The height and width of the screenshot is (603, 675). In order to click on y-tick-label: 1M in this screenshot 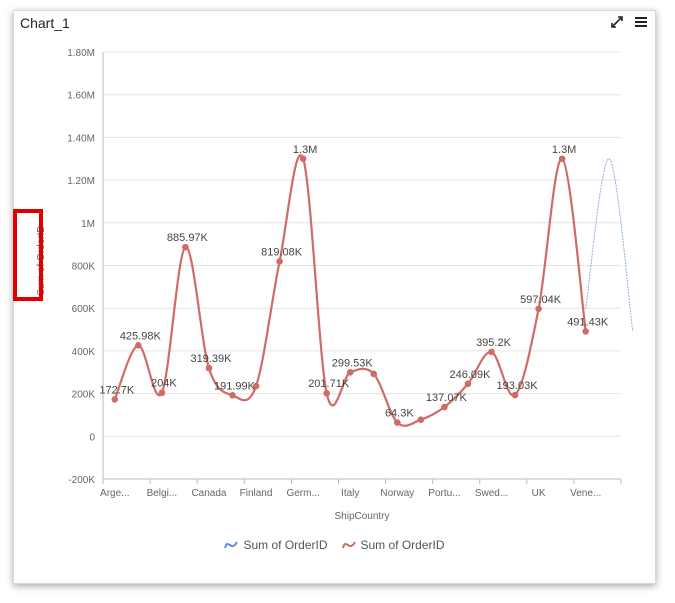, I will do `click(88, 224)`.